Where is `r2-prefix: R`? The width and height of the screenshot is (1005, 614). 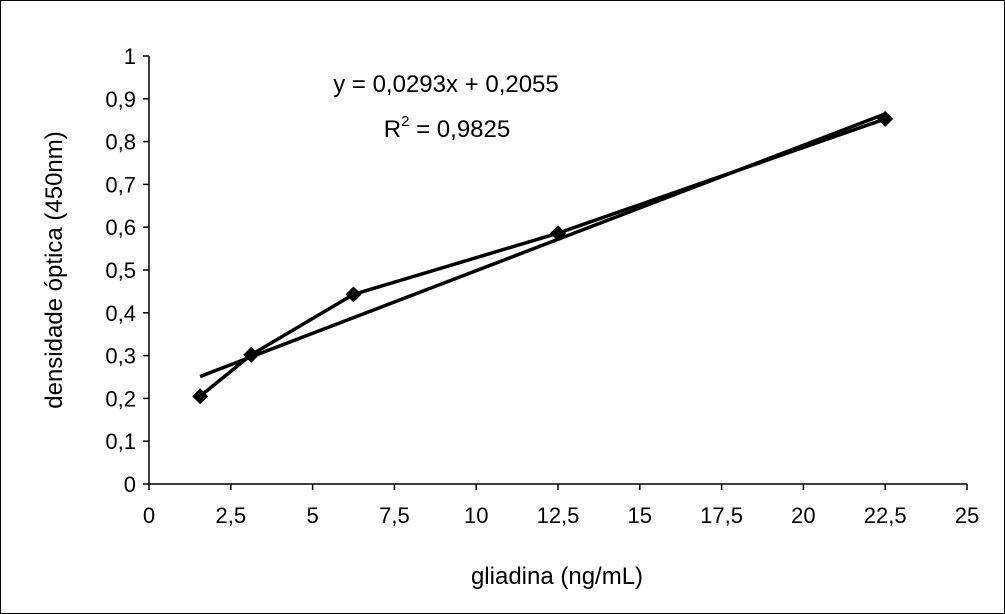 r2-prefix: R is located at coordinates (392, 129).